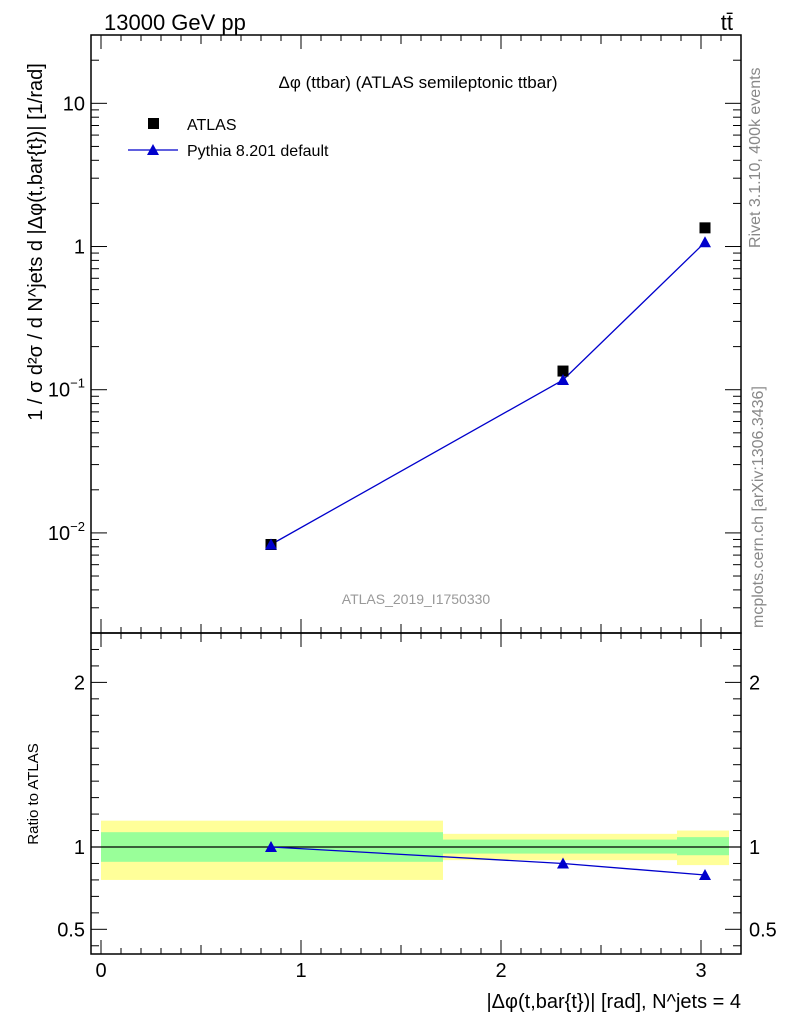  What do you see at coordinates (613, 1002) in the screenshot?
I see `x-axis-label: |Δφ(t,bar{t})| [rad], N^jets = 4` at bounding box center [613, 1002].